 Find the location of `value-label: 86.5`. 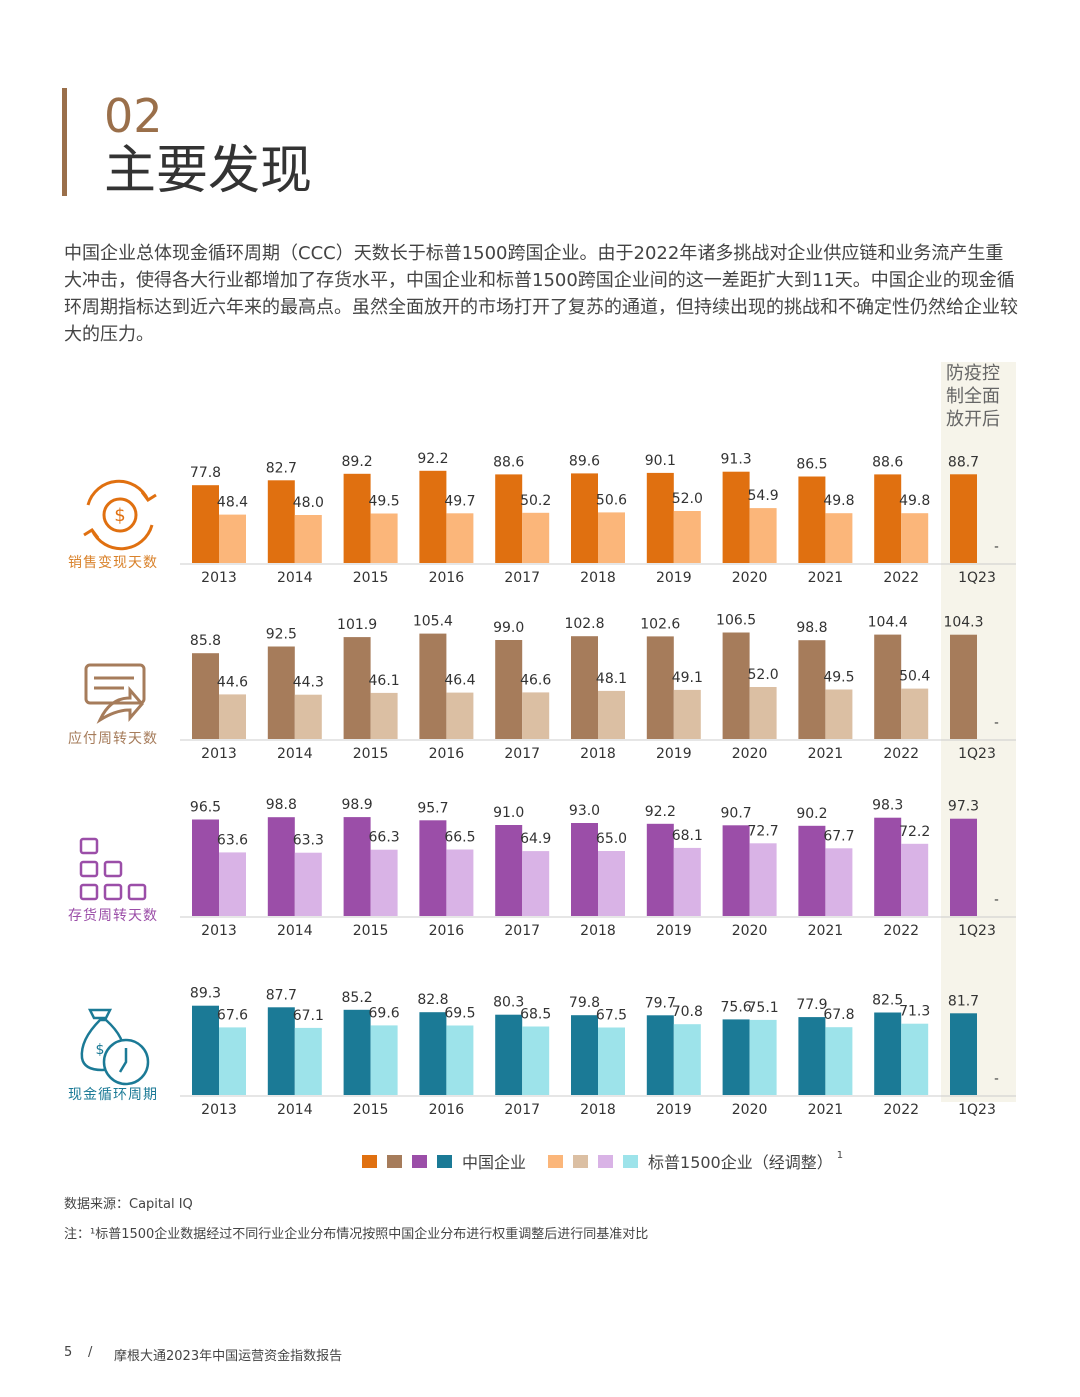

value-label: 86.5 is located at coordinates (811, 465).